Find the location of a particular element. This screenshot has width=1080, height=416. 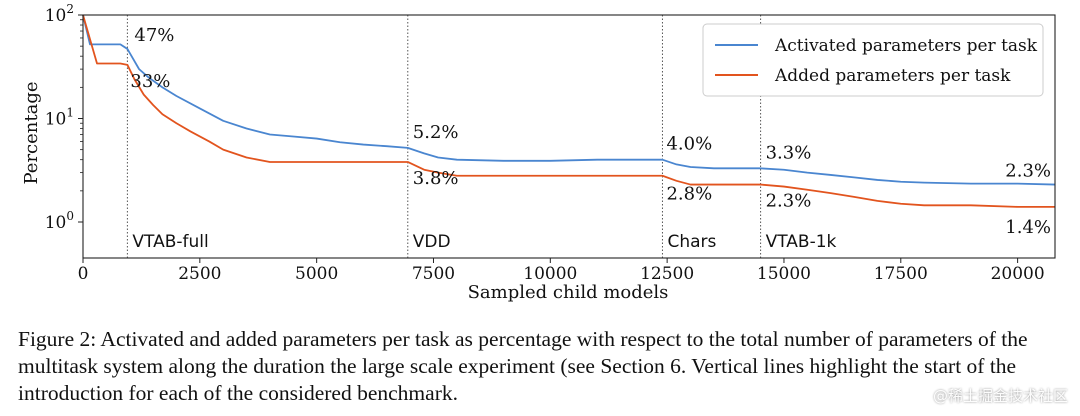

y-tick-label-1: 10¹ is located at coordinates (59, 118).